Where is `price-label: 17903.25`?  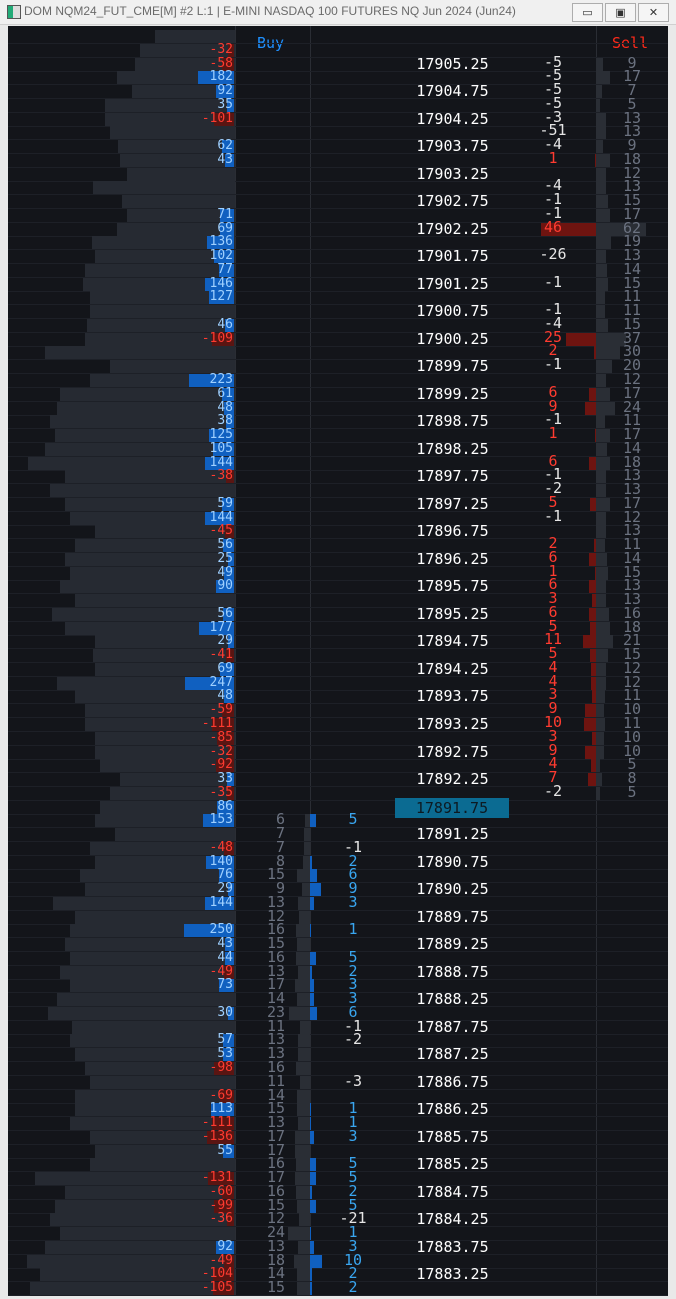
price-label: 17903.25 is located at coordinates (452, 173).